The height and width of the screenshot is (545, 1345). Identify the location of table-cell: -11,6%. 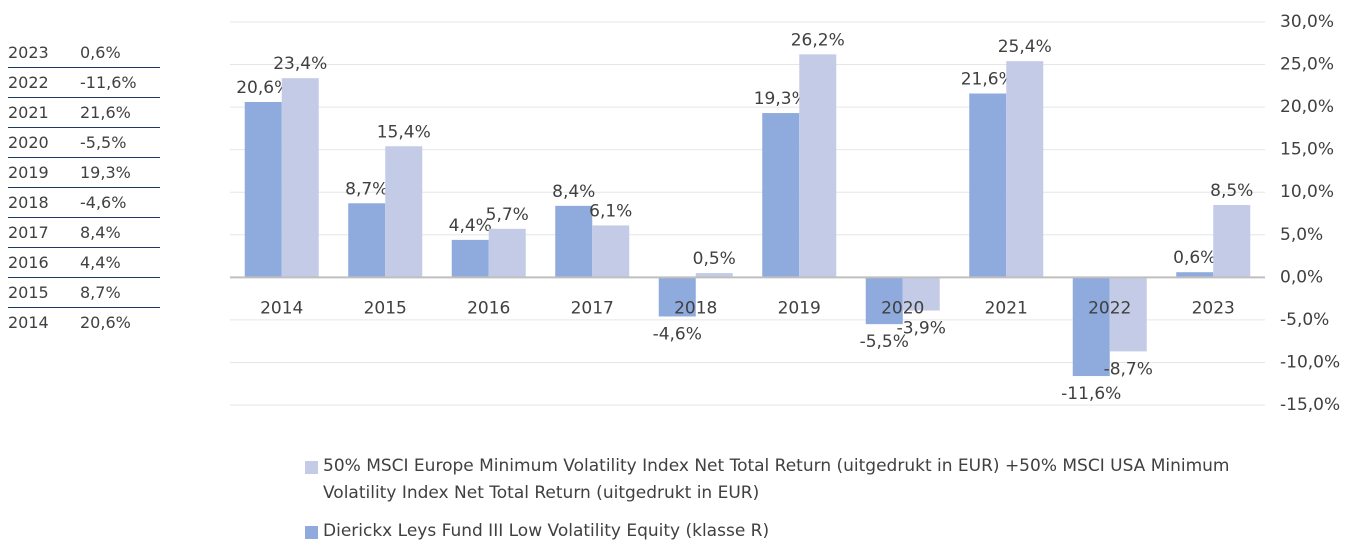
(108, 82).